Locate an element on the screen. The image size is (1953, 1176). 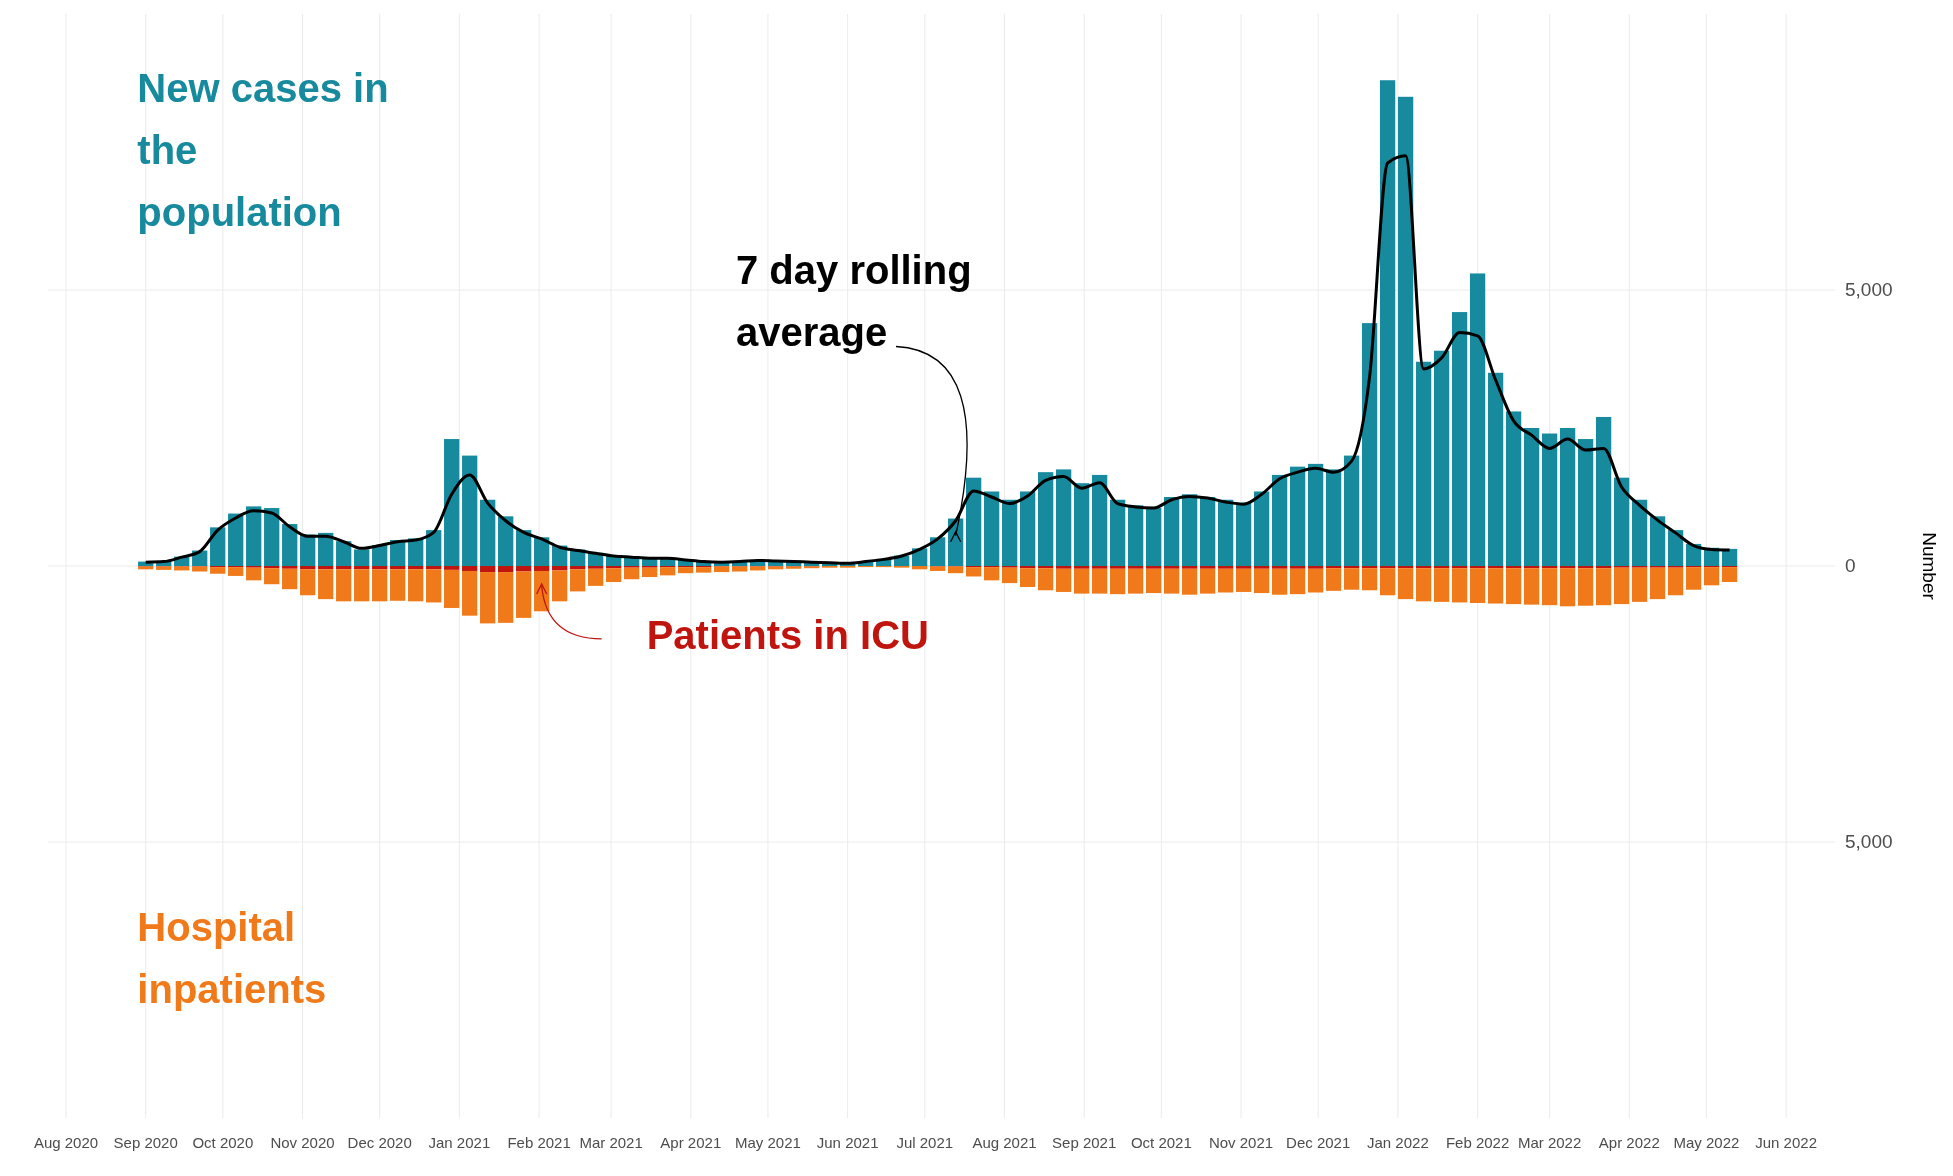
x-tick-label: Aug 2021 is located at coordinates (1004, 1142).